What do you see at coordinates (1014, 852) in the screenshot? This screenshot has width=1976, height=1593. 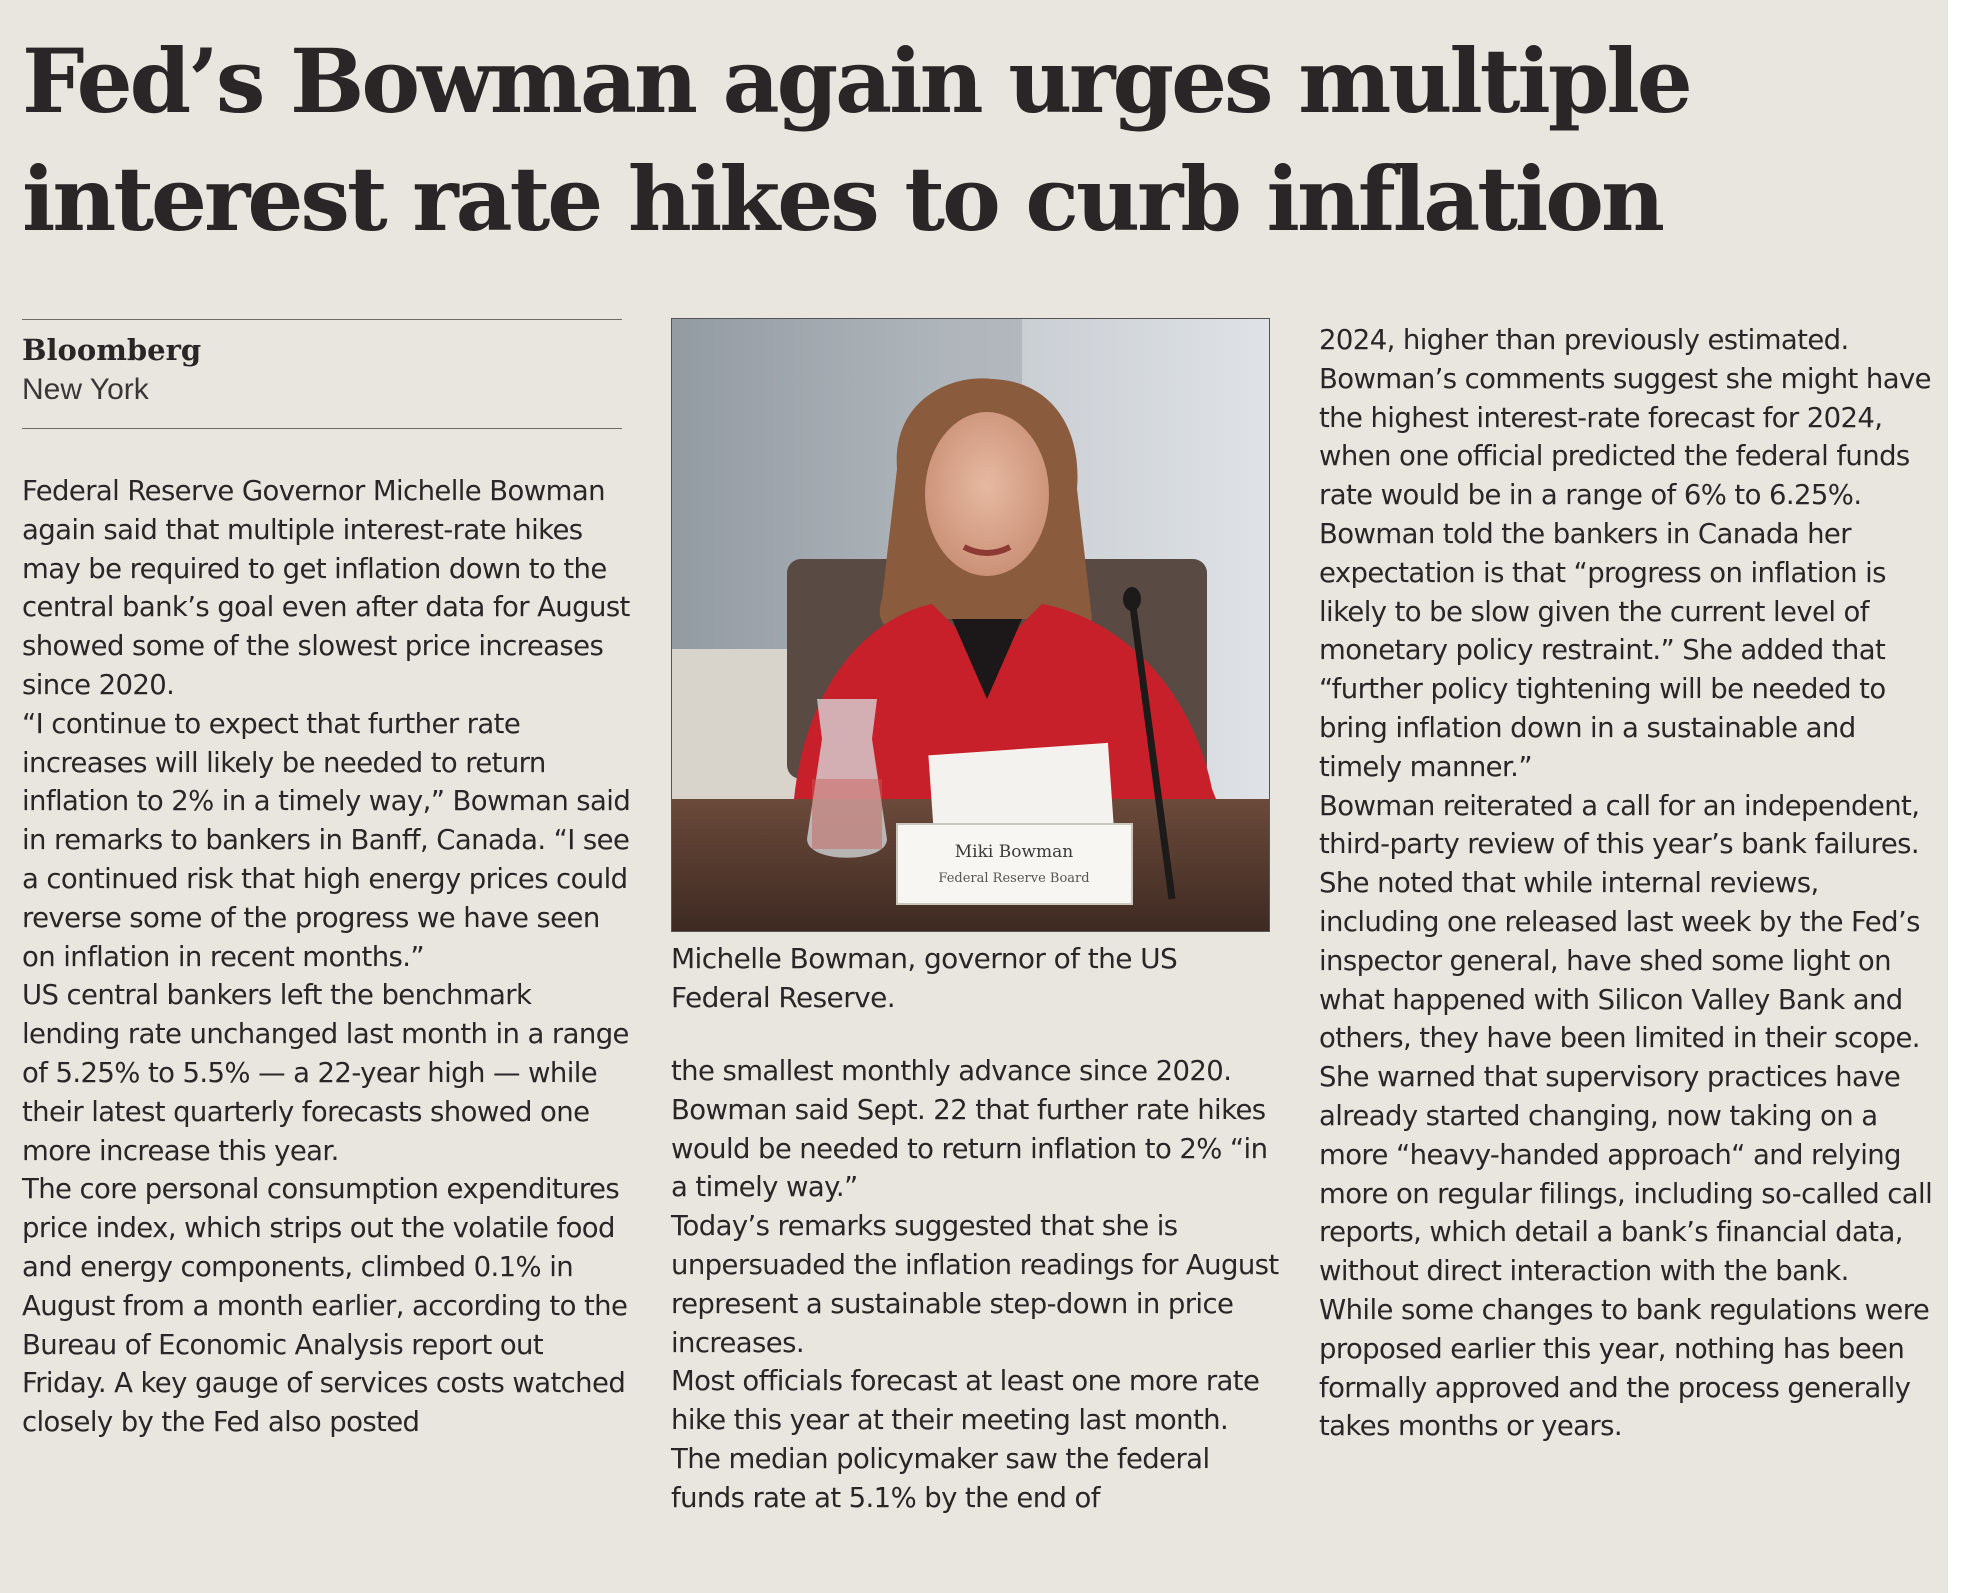 I see `nameplate-name: Miki Bowman` at bounding box center [1014, 852].